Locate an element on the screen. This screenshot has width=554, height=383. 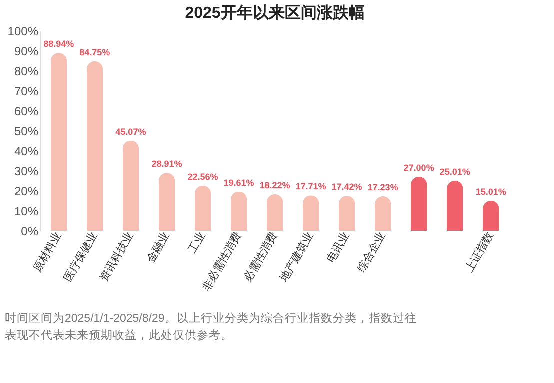
x-tick-label: 电讯业 is located at coordinates (338, 248).